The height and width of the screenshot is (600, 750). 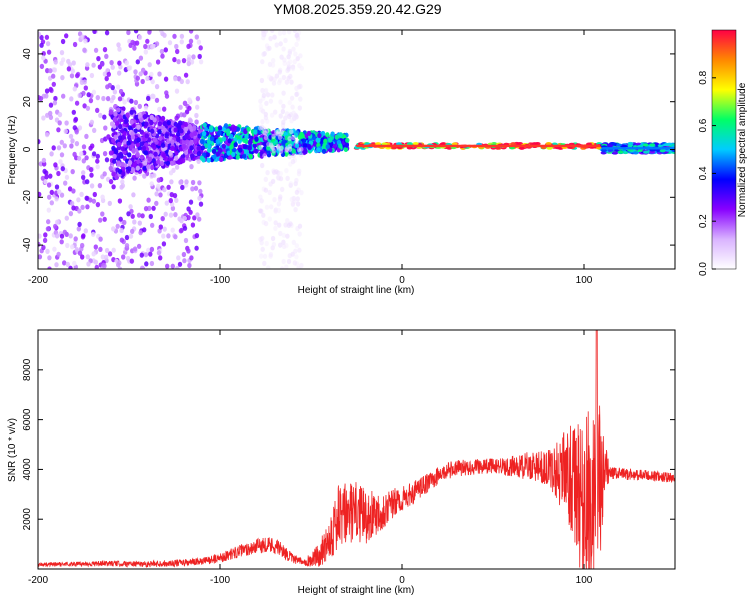 I want to click on spectrogram-x-axis-label: Height of straight line (km), so click(x=356, y=290).